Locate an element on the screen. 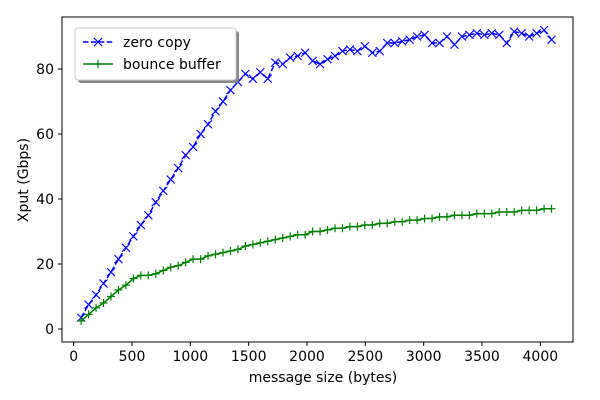 The image size is (600, 400). x-tick-label: 3000 is located at coordinates (424, 357).